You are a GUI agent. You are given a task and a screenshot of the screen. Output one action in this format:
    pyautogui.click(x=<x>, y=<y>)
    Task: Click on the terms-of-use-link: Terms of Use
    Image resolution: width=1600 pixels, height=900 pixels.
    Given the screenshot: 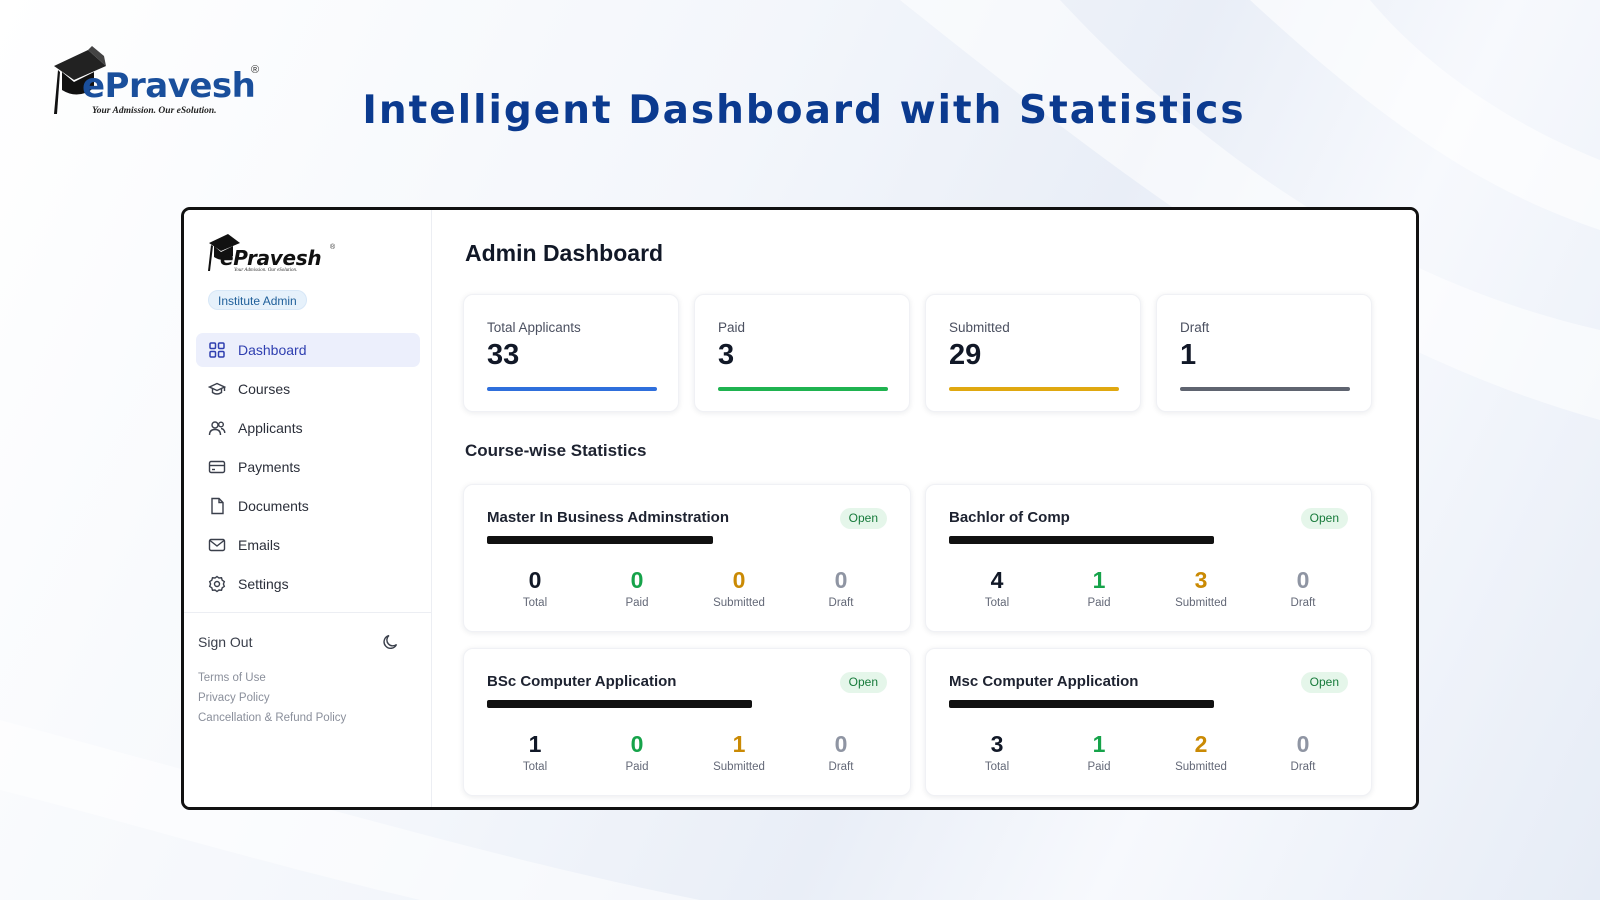 What is the action you would take?
    pyautogui.click(x=232, y=678)
    